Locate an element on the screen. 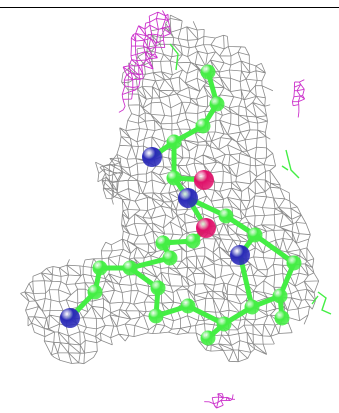 The width and height of the screenshot is (339, 413). difference-map-right is located at coordinates (298, 98).